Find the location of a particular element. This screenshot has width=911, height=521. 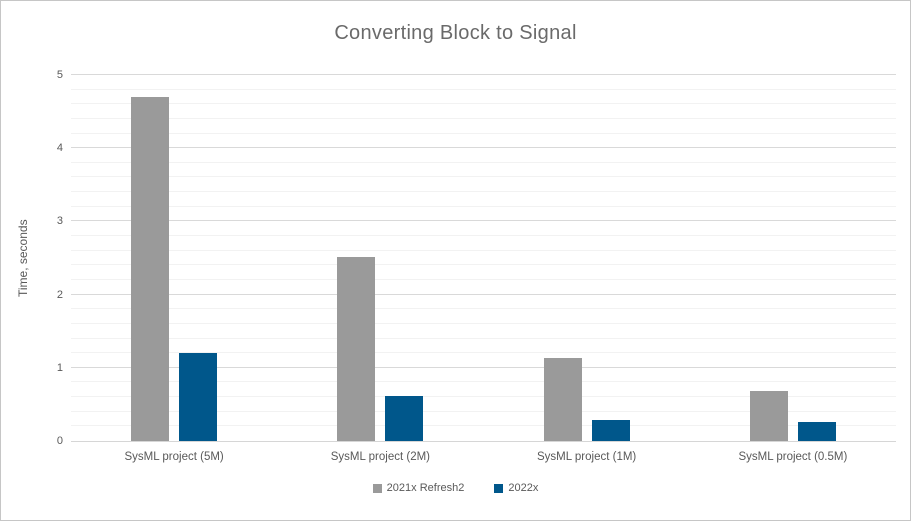

legend-item-2022x: 2022x is located at coordinates (516, 488).